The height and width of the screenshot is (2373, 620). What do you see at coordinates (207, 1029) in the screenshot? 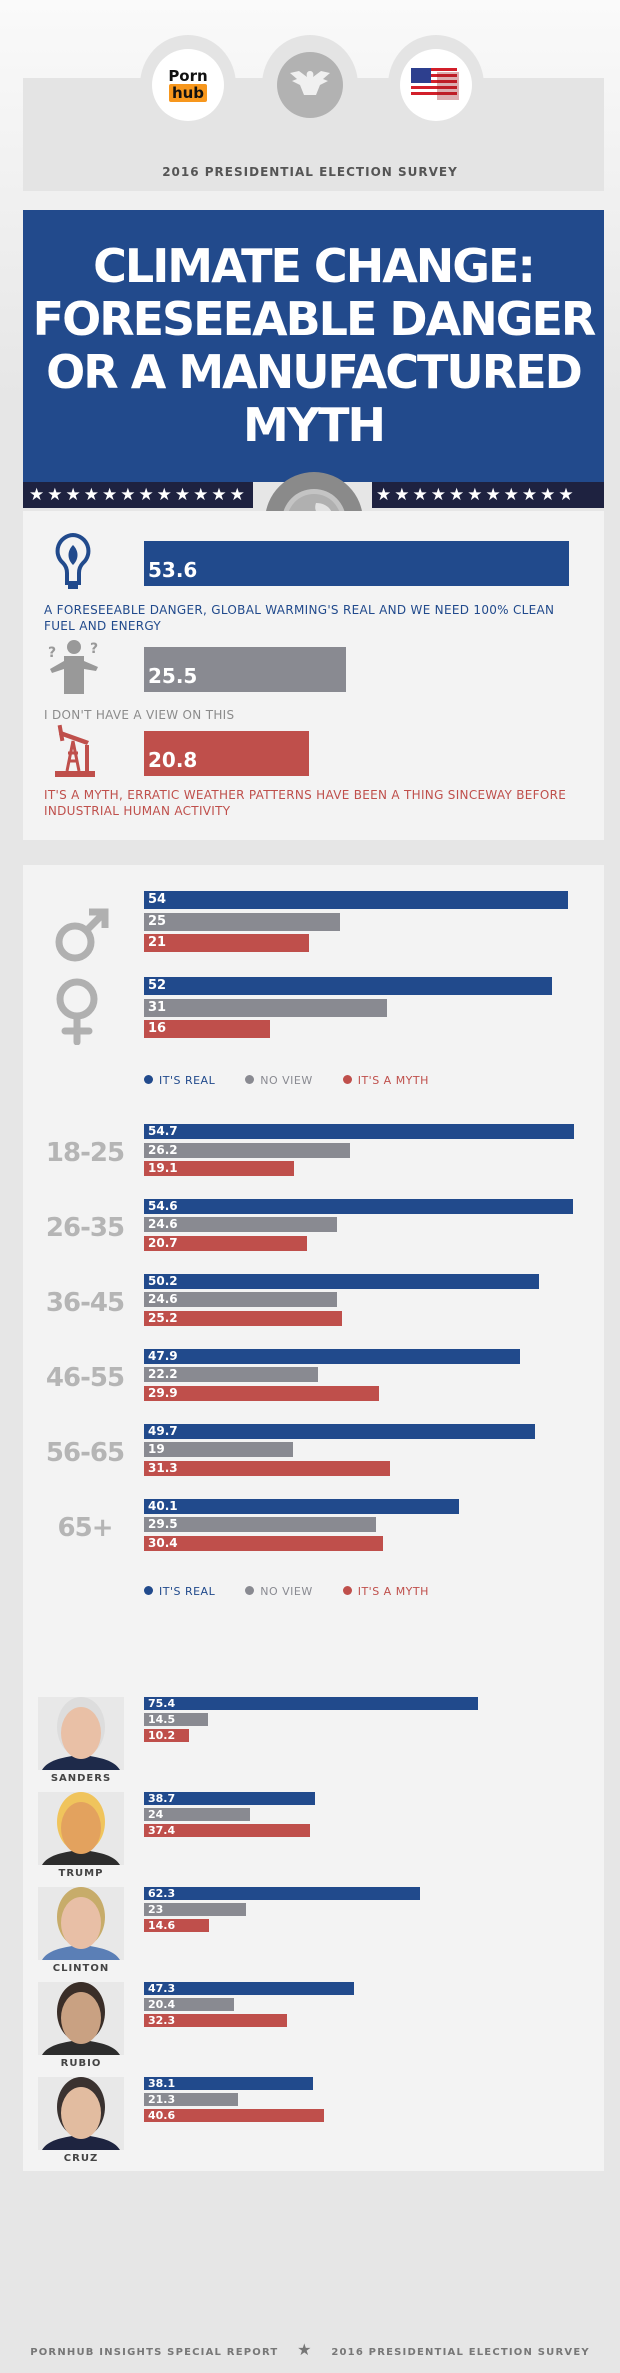
I see `bar-series-myth: 16` at bounding box center [207, 1029].